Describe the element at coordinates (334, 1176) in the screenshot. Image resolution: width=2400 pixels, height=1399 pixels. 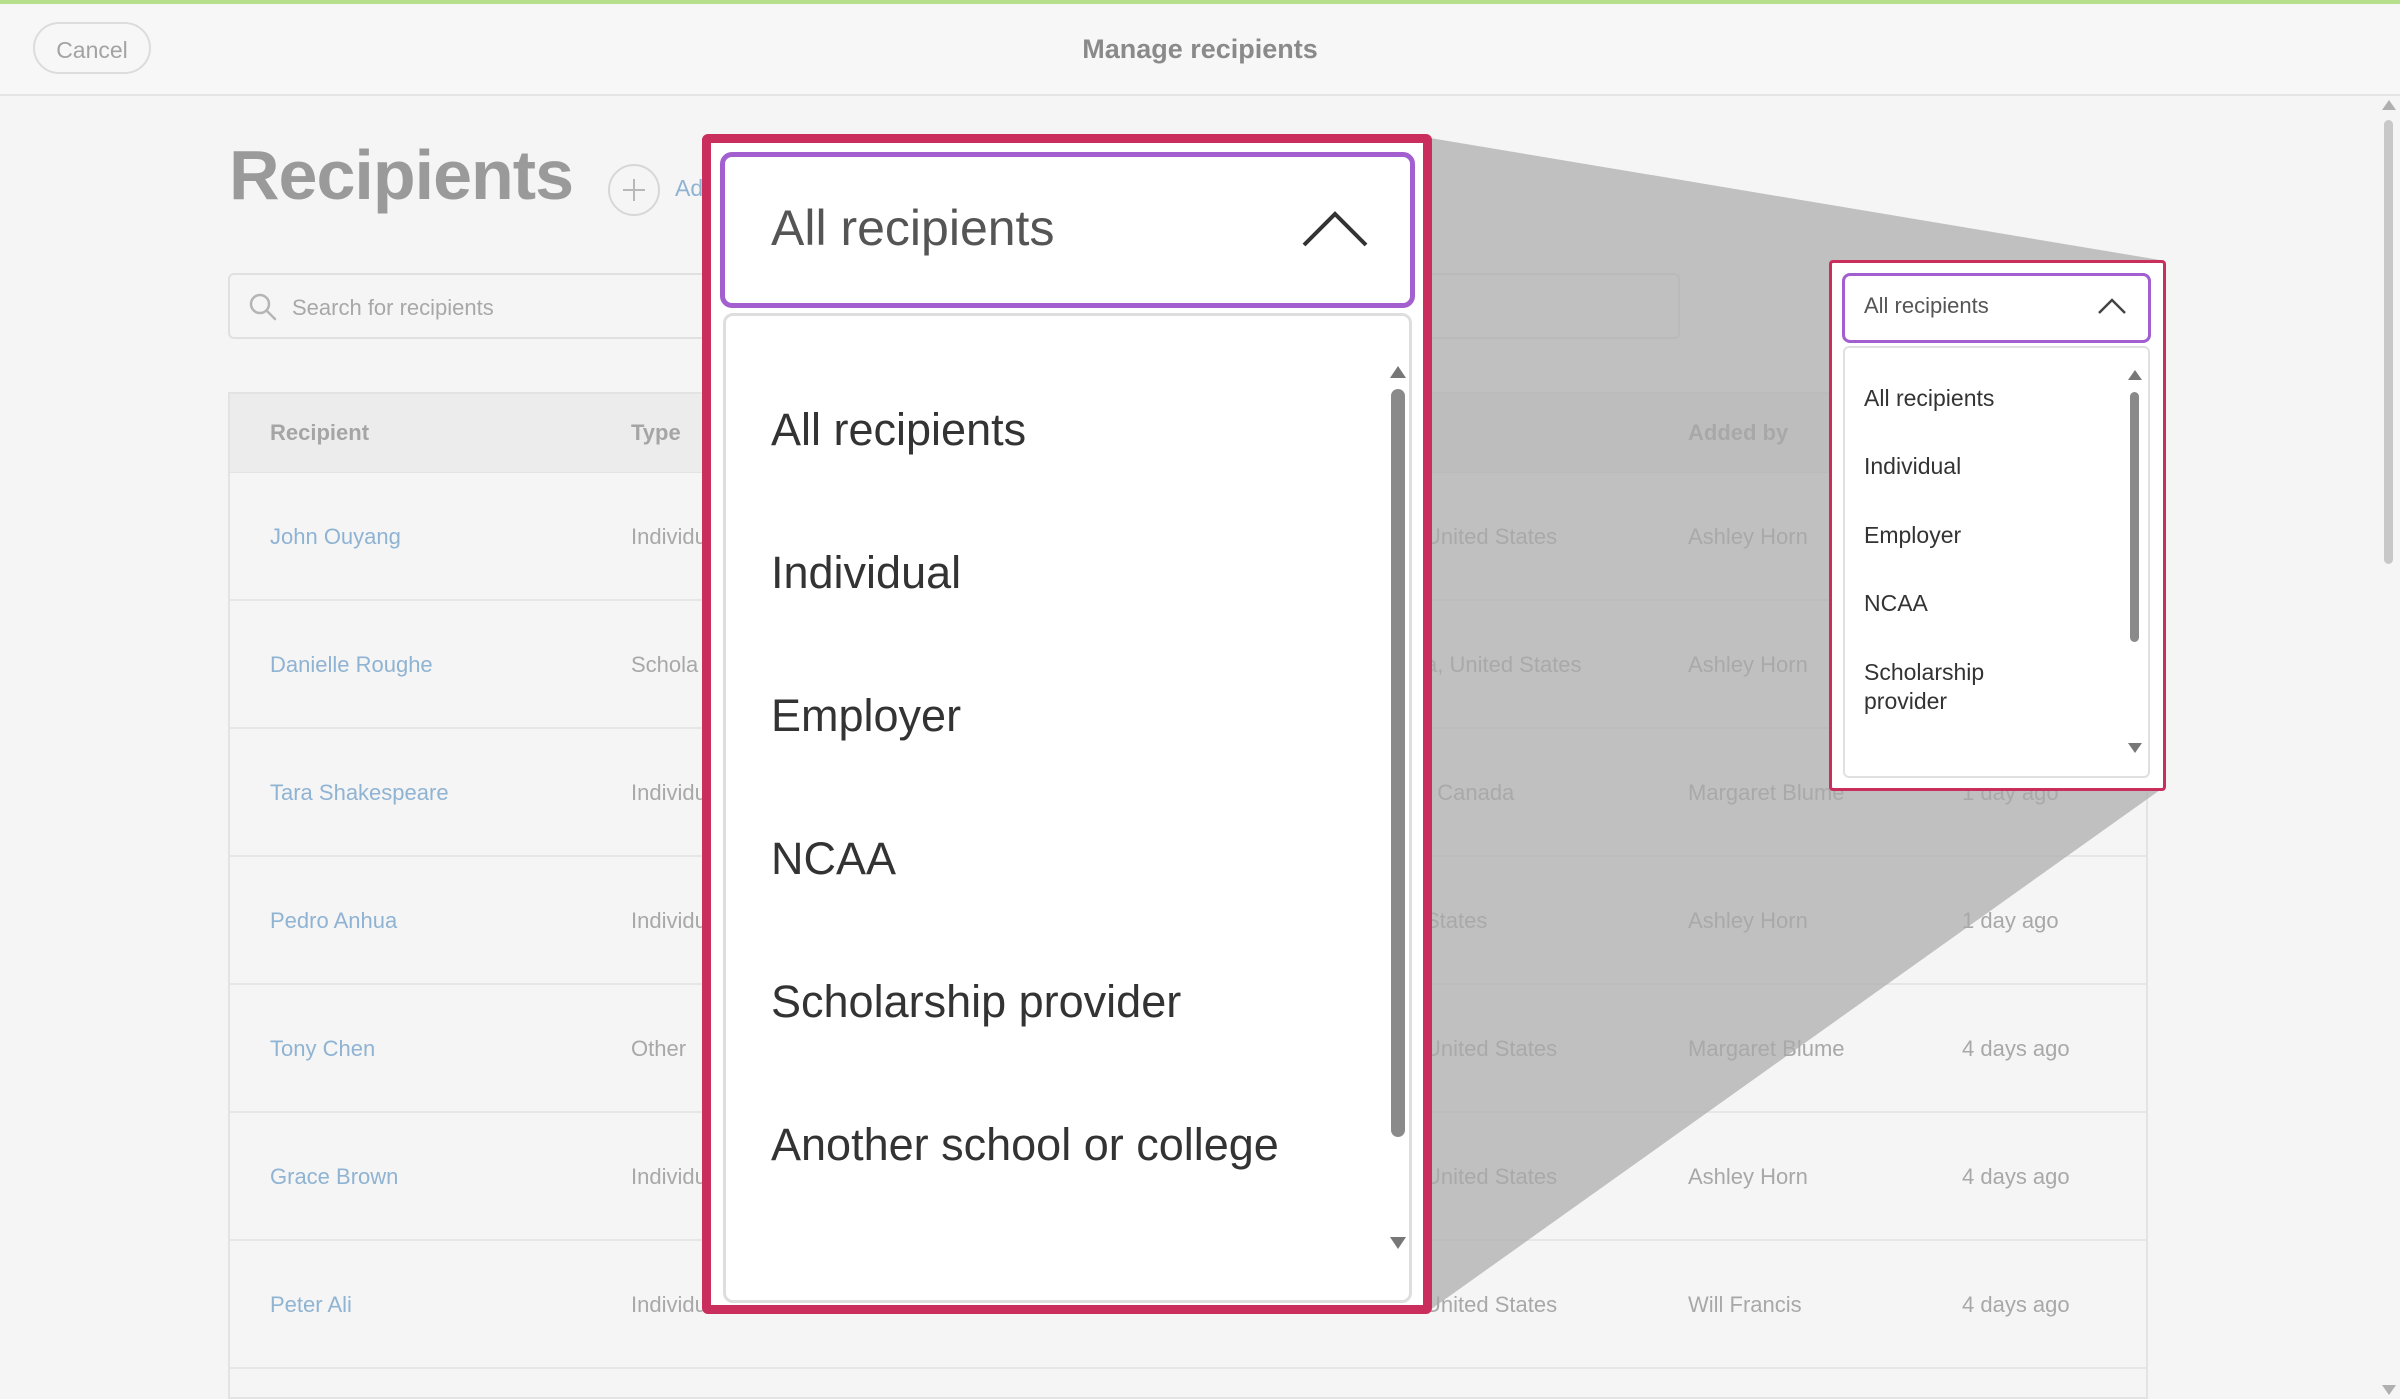
I see `recipient-name-link: Grace Brown` at that location.